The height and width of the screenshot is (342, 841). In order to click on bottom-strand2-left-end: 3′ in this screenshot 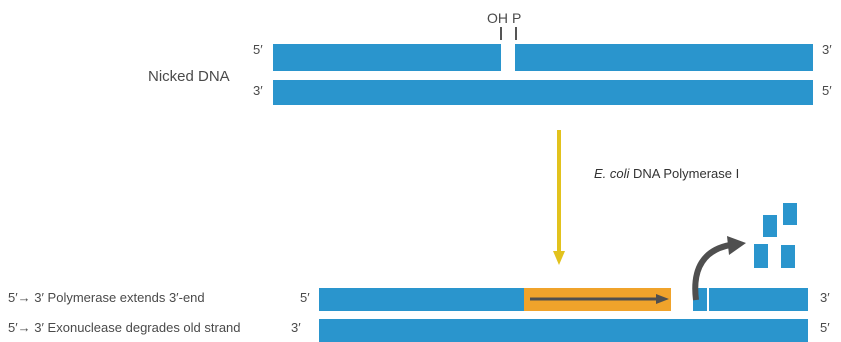, I will do `click(296, 327)`.